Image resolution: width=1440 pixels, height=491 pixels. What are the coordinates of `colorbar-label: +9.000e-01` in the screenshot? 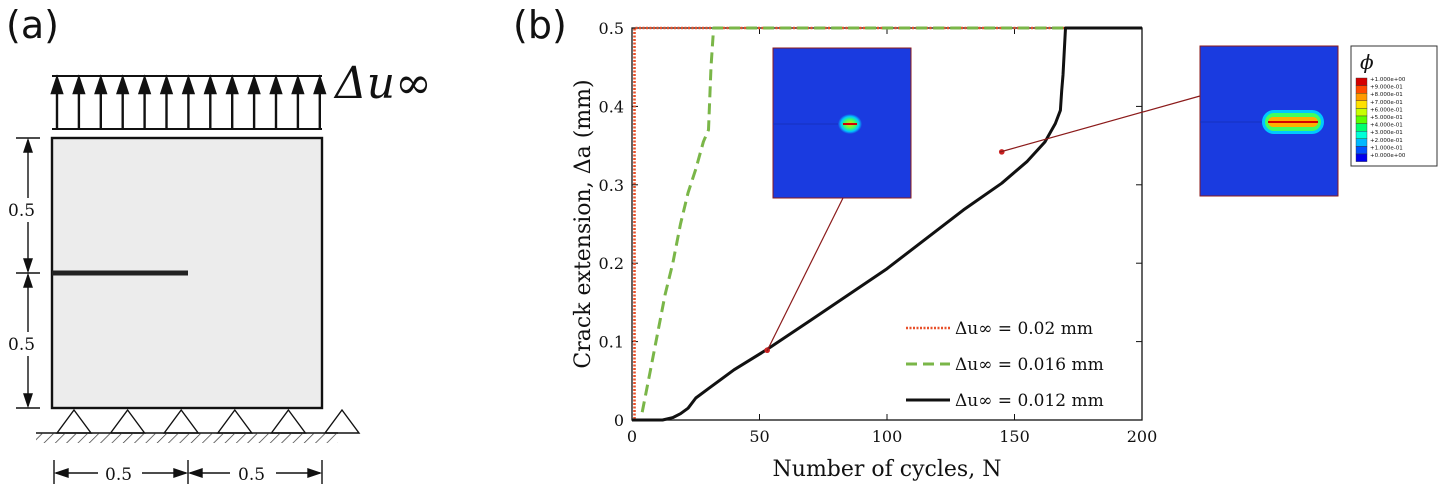 It's located at (1386, 88).